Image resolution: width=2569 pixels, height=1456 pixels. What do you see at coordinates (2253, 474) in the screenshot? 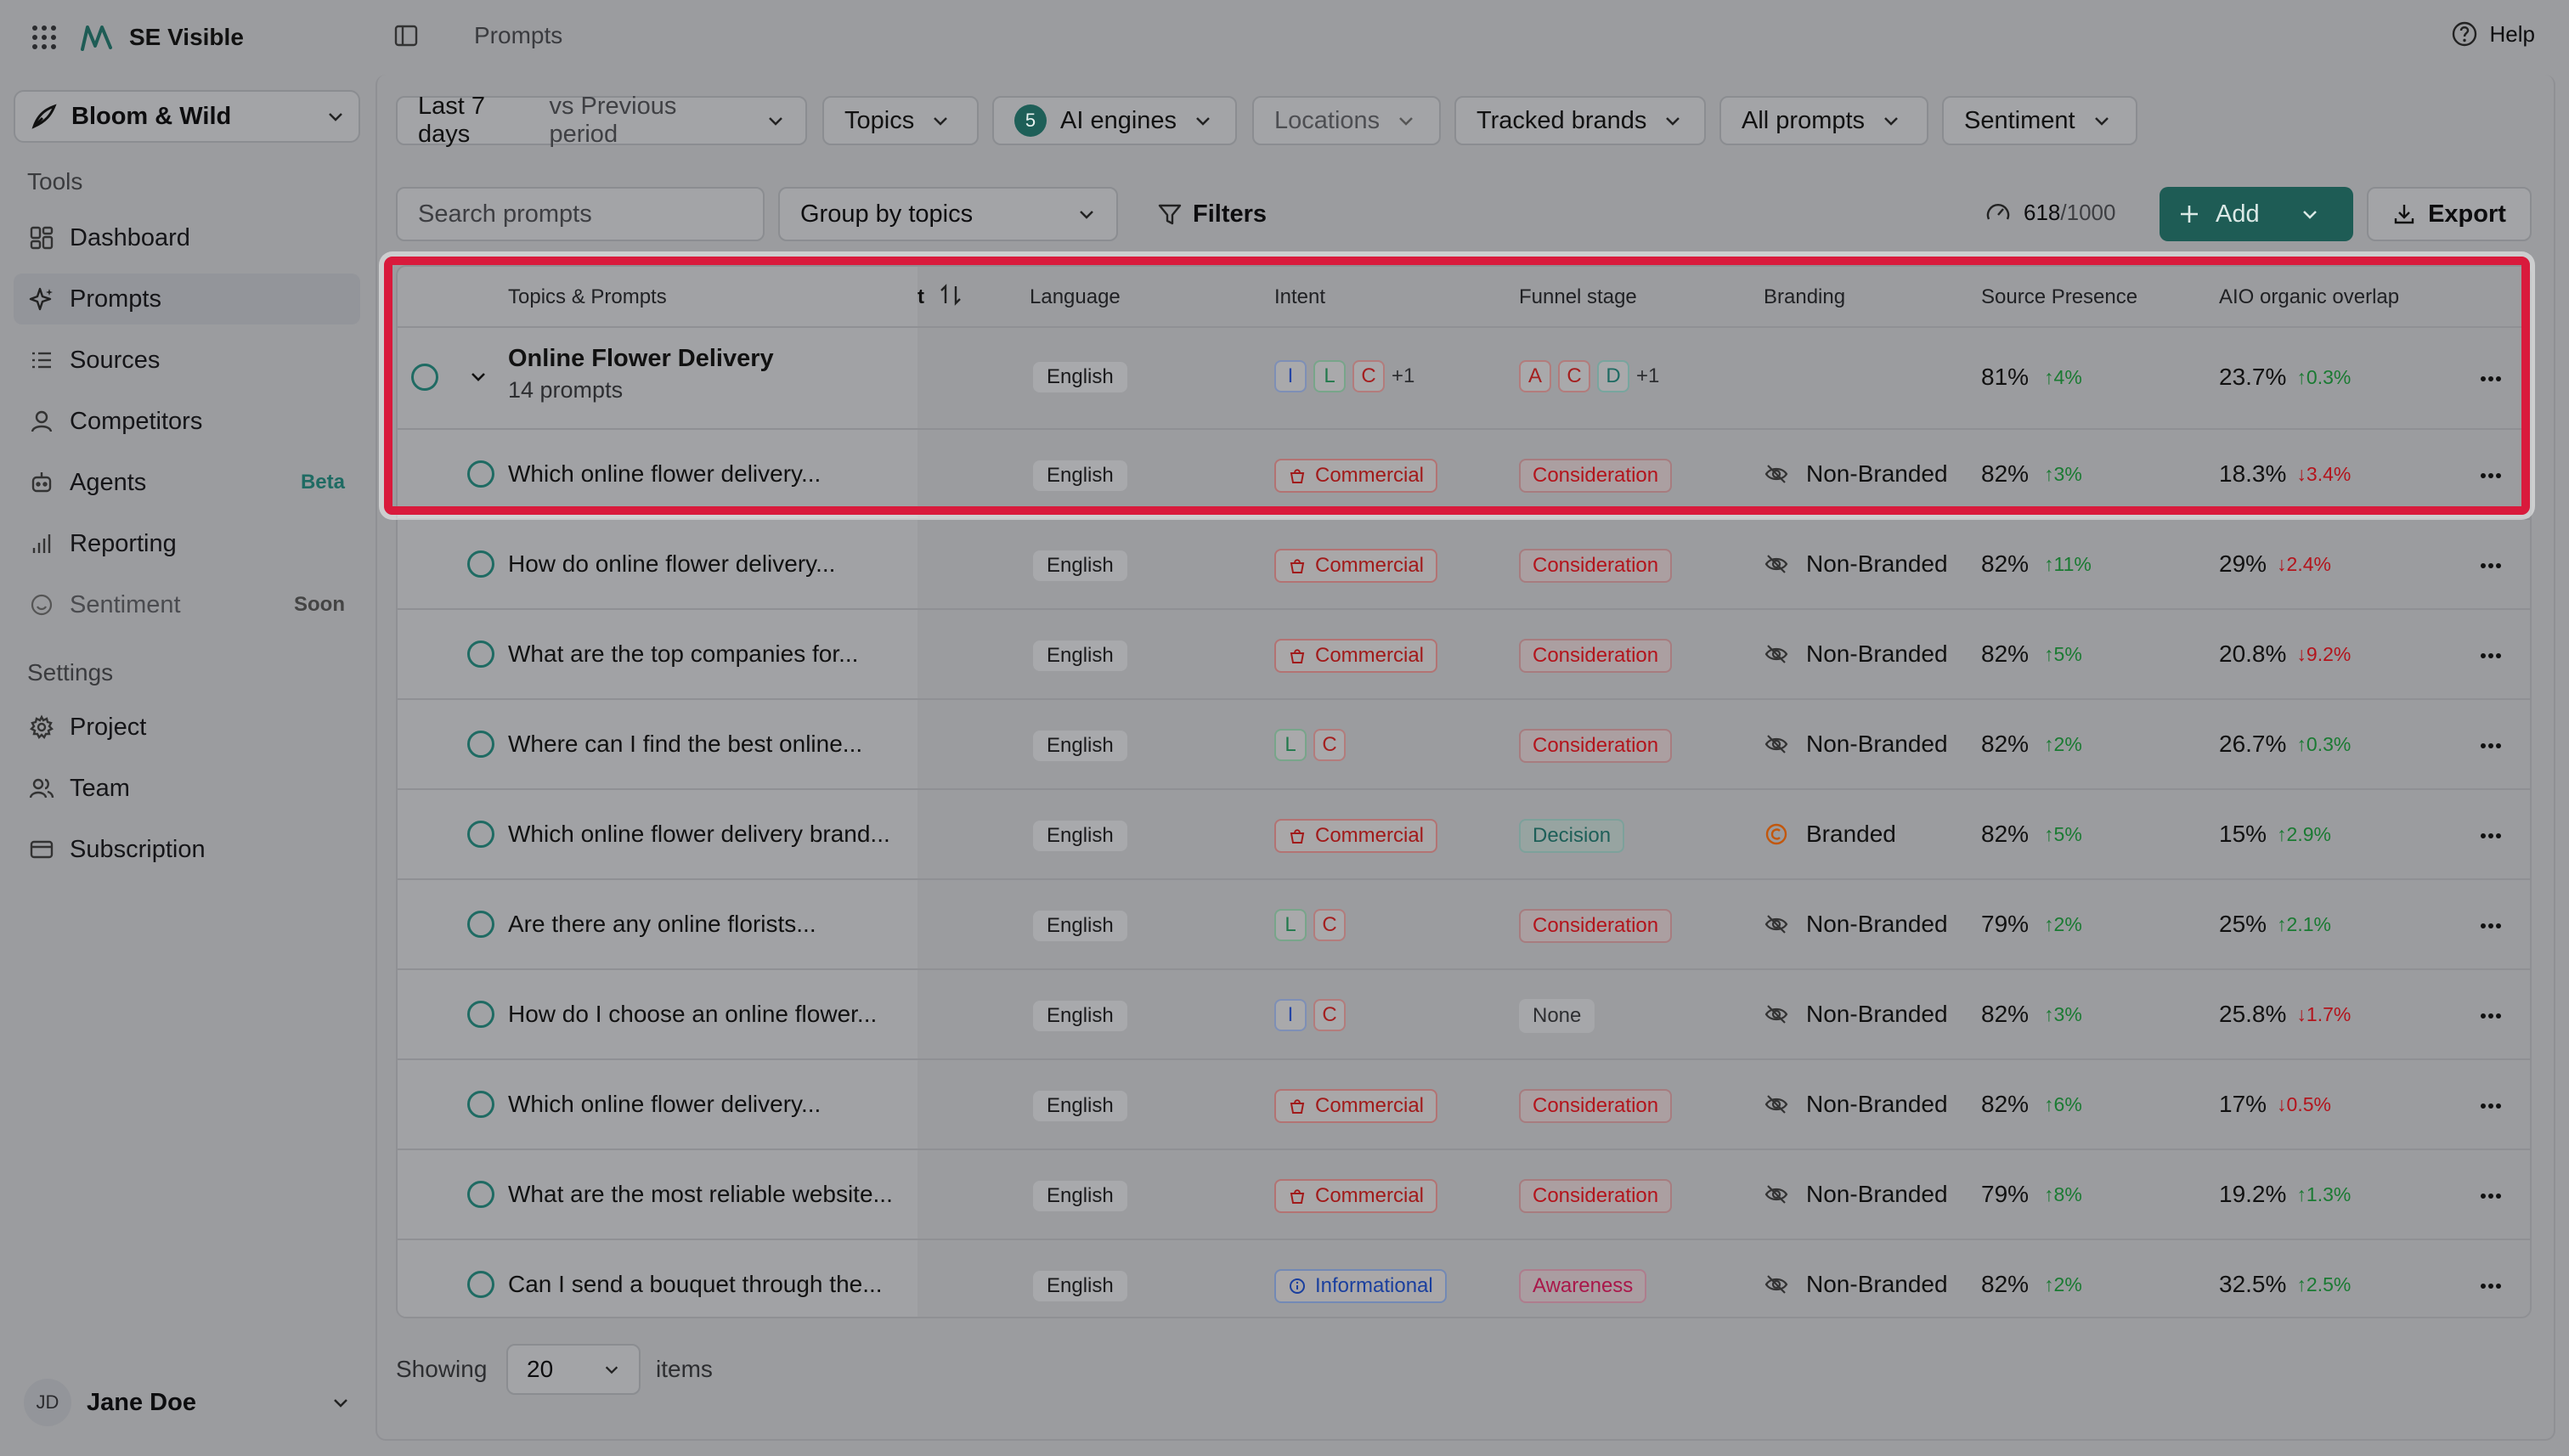
I see `aio-value: 18.3%` at bounding box center [2253, 474].